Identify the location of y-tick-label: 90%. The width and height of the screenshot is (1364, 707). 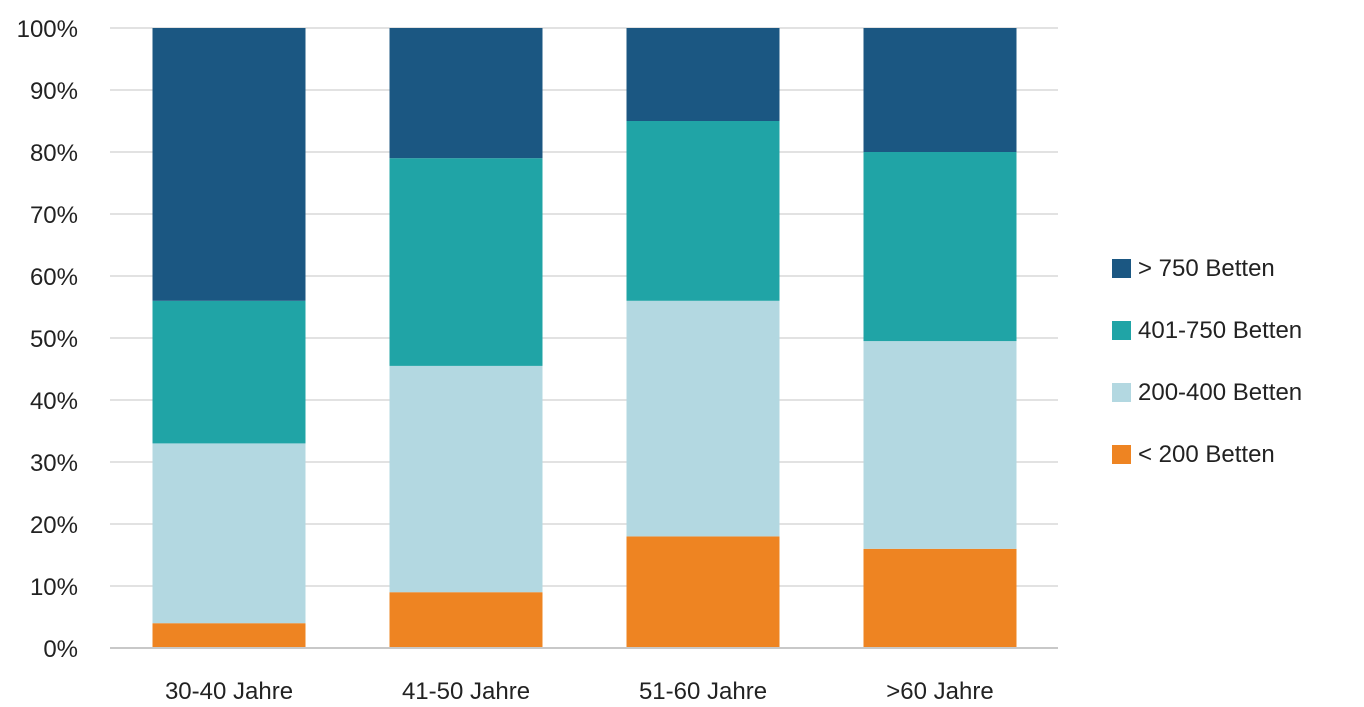
(54, 91).